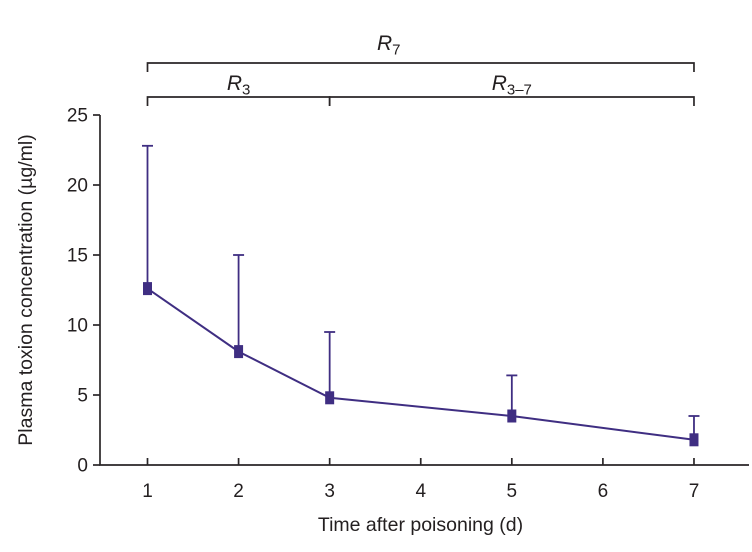 The width and height of the screenshot is (752, 552). What do you see at coordinates (239, 85) in the screenshot?
I see `bracket-label-r3: R3` at bounding box center [239, 85].